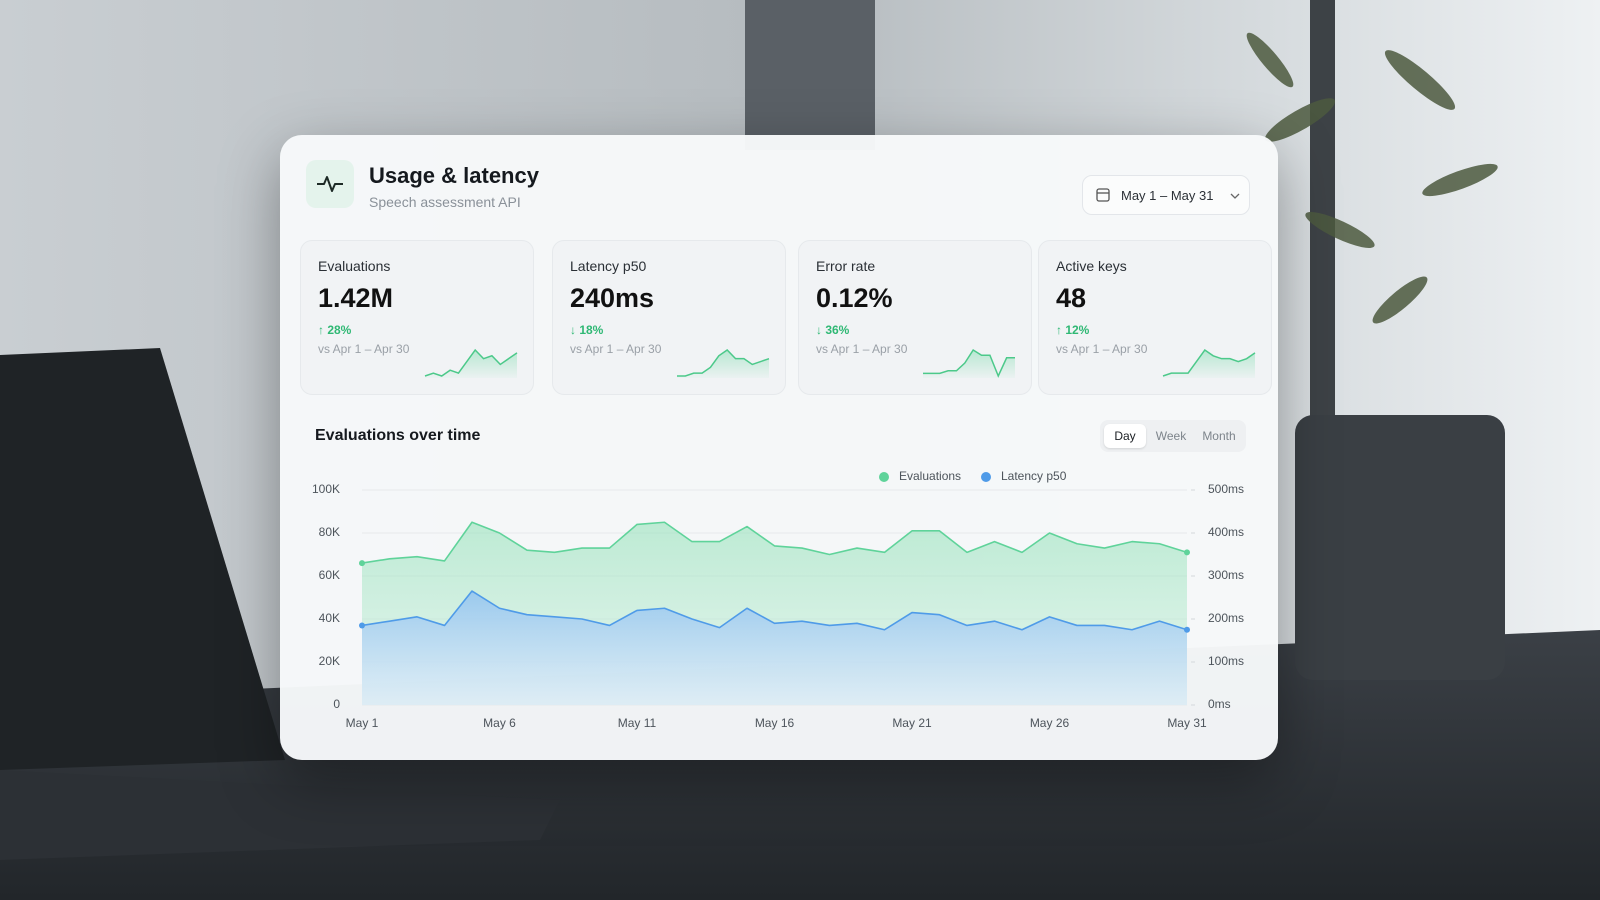 This screenshot has width=1600, height=900. Describe the element at coordinates (608, 266) in the screenshot. I see `kpi-label: Latency p50` at that location.